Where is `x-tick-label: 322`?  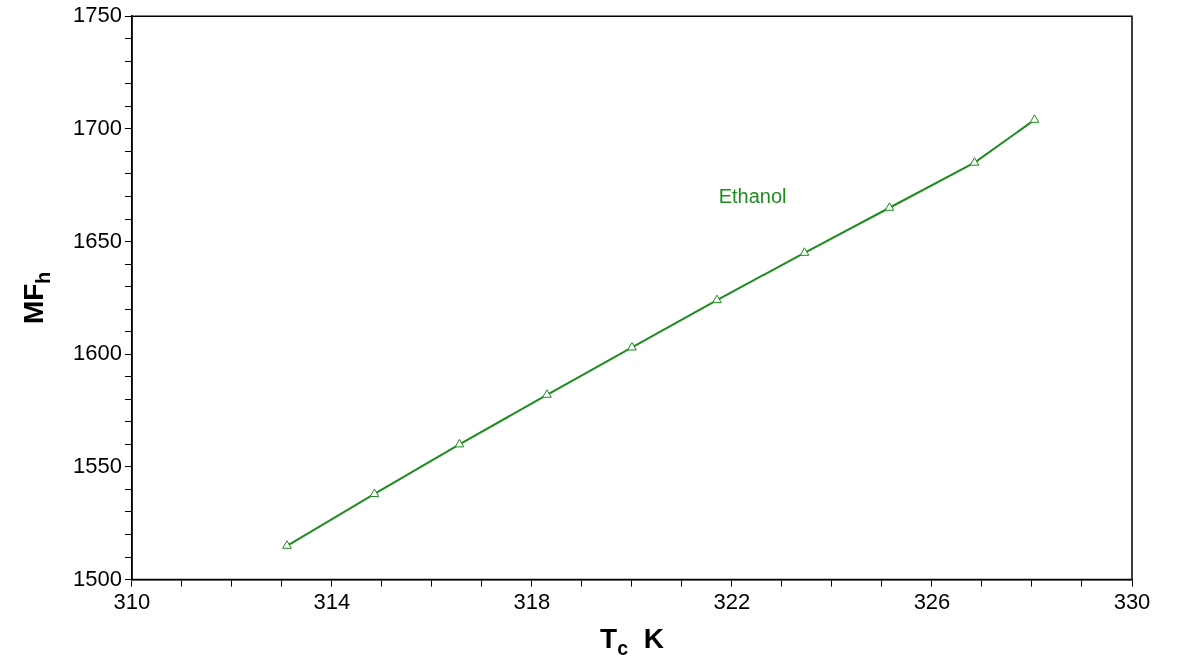
x-tick-label: 322 is located at coordinates (732, 601).